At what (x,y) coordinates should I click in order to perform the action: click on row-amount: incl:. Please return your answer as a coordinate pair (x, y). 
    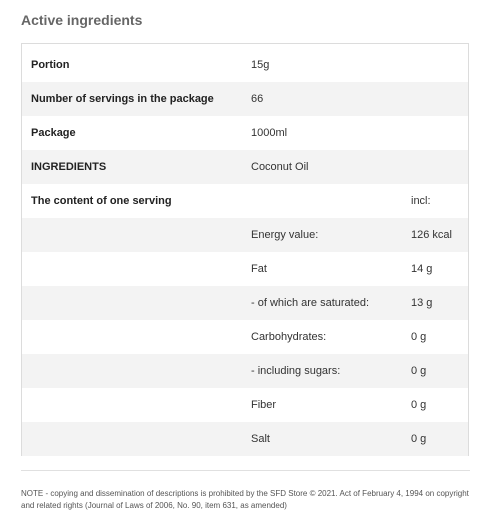
    Looking at the image, I should click on (421, 201).